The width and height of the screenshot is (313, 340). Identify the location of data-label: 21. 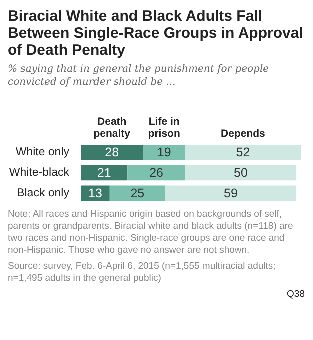
(104, 173).